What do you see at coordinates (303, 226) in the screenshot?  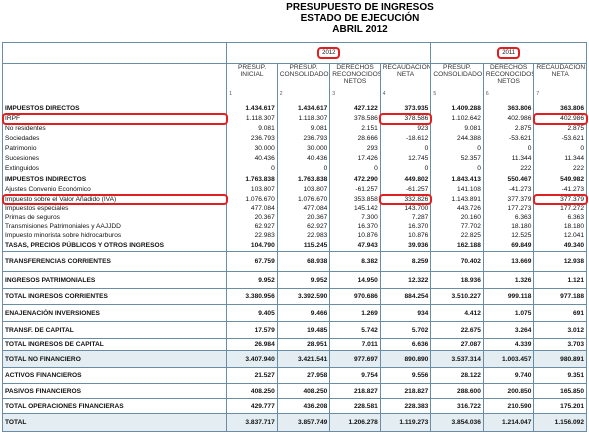 I see `cell: 62.927` at bounding box center [303, 226].